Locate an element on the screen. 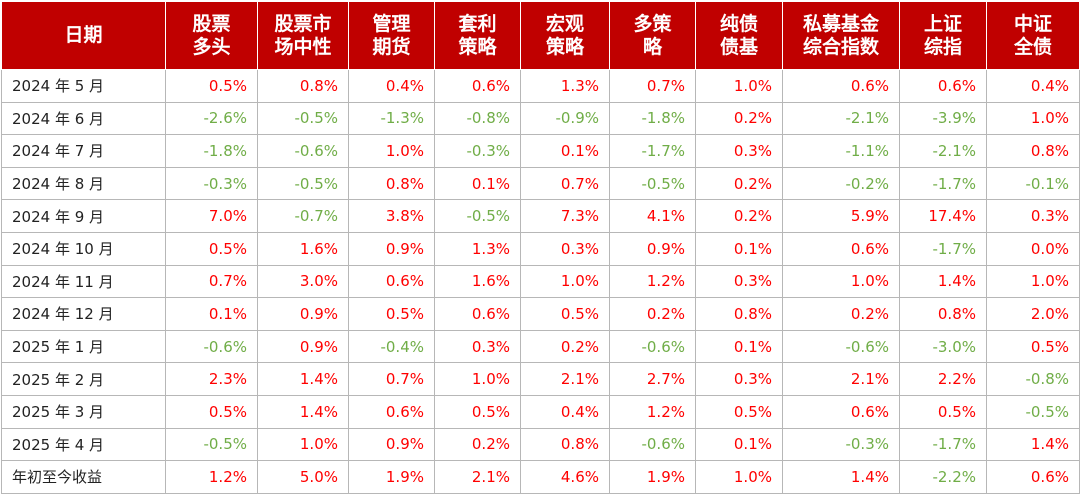  column-header-date: 日期 is located at coordinates (83, 35).